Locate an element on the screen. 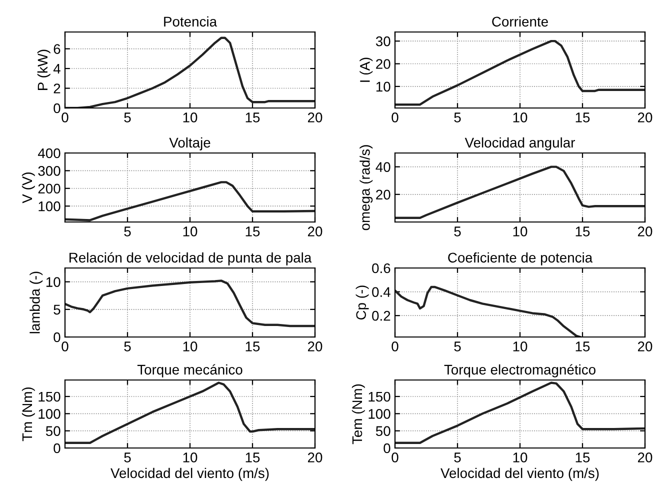  y-axis-title: V (V) is located at coordinates (28, 188).